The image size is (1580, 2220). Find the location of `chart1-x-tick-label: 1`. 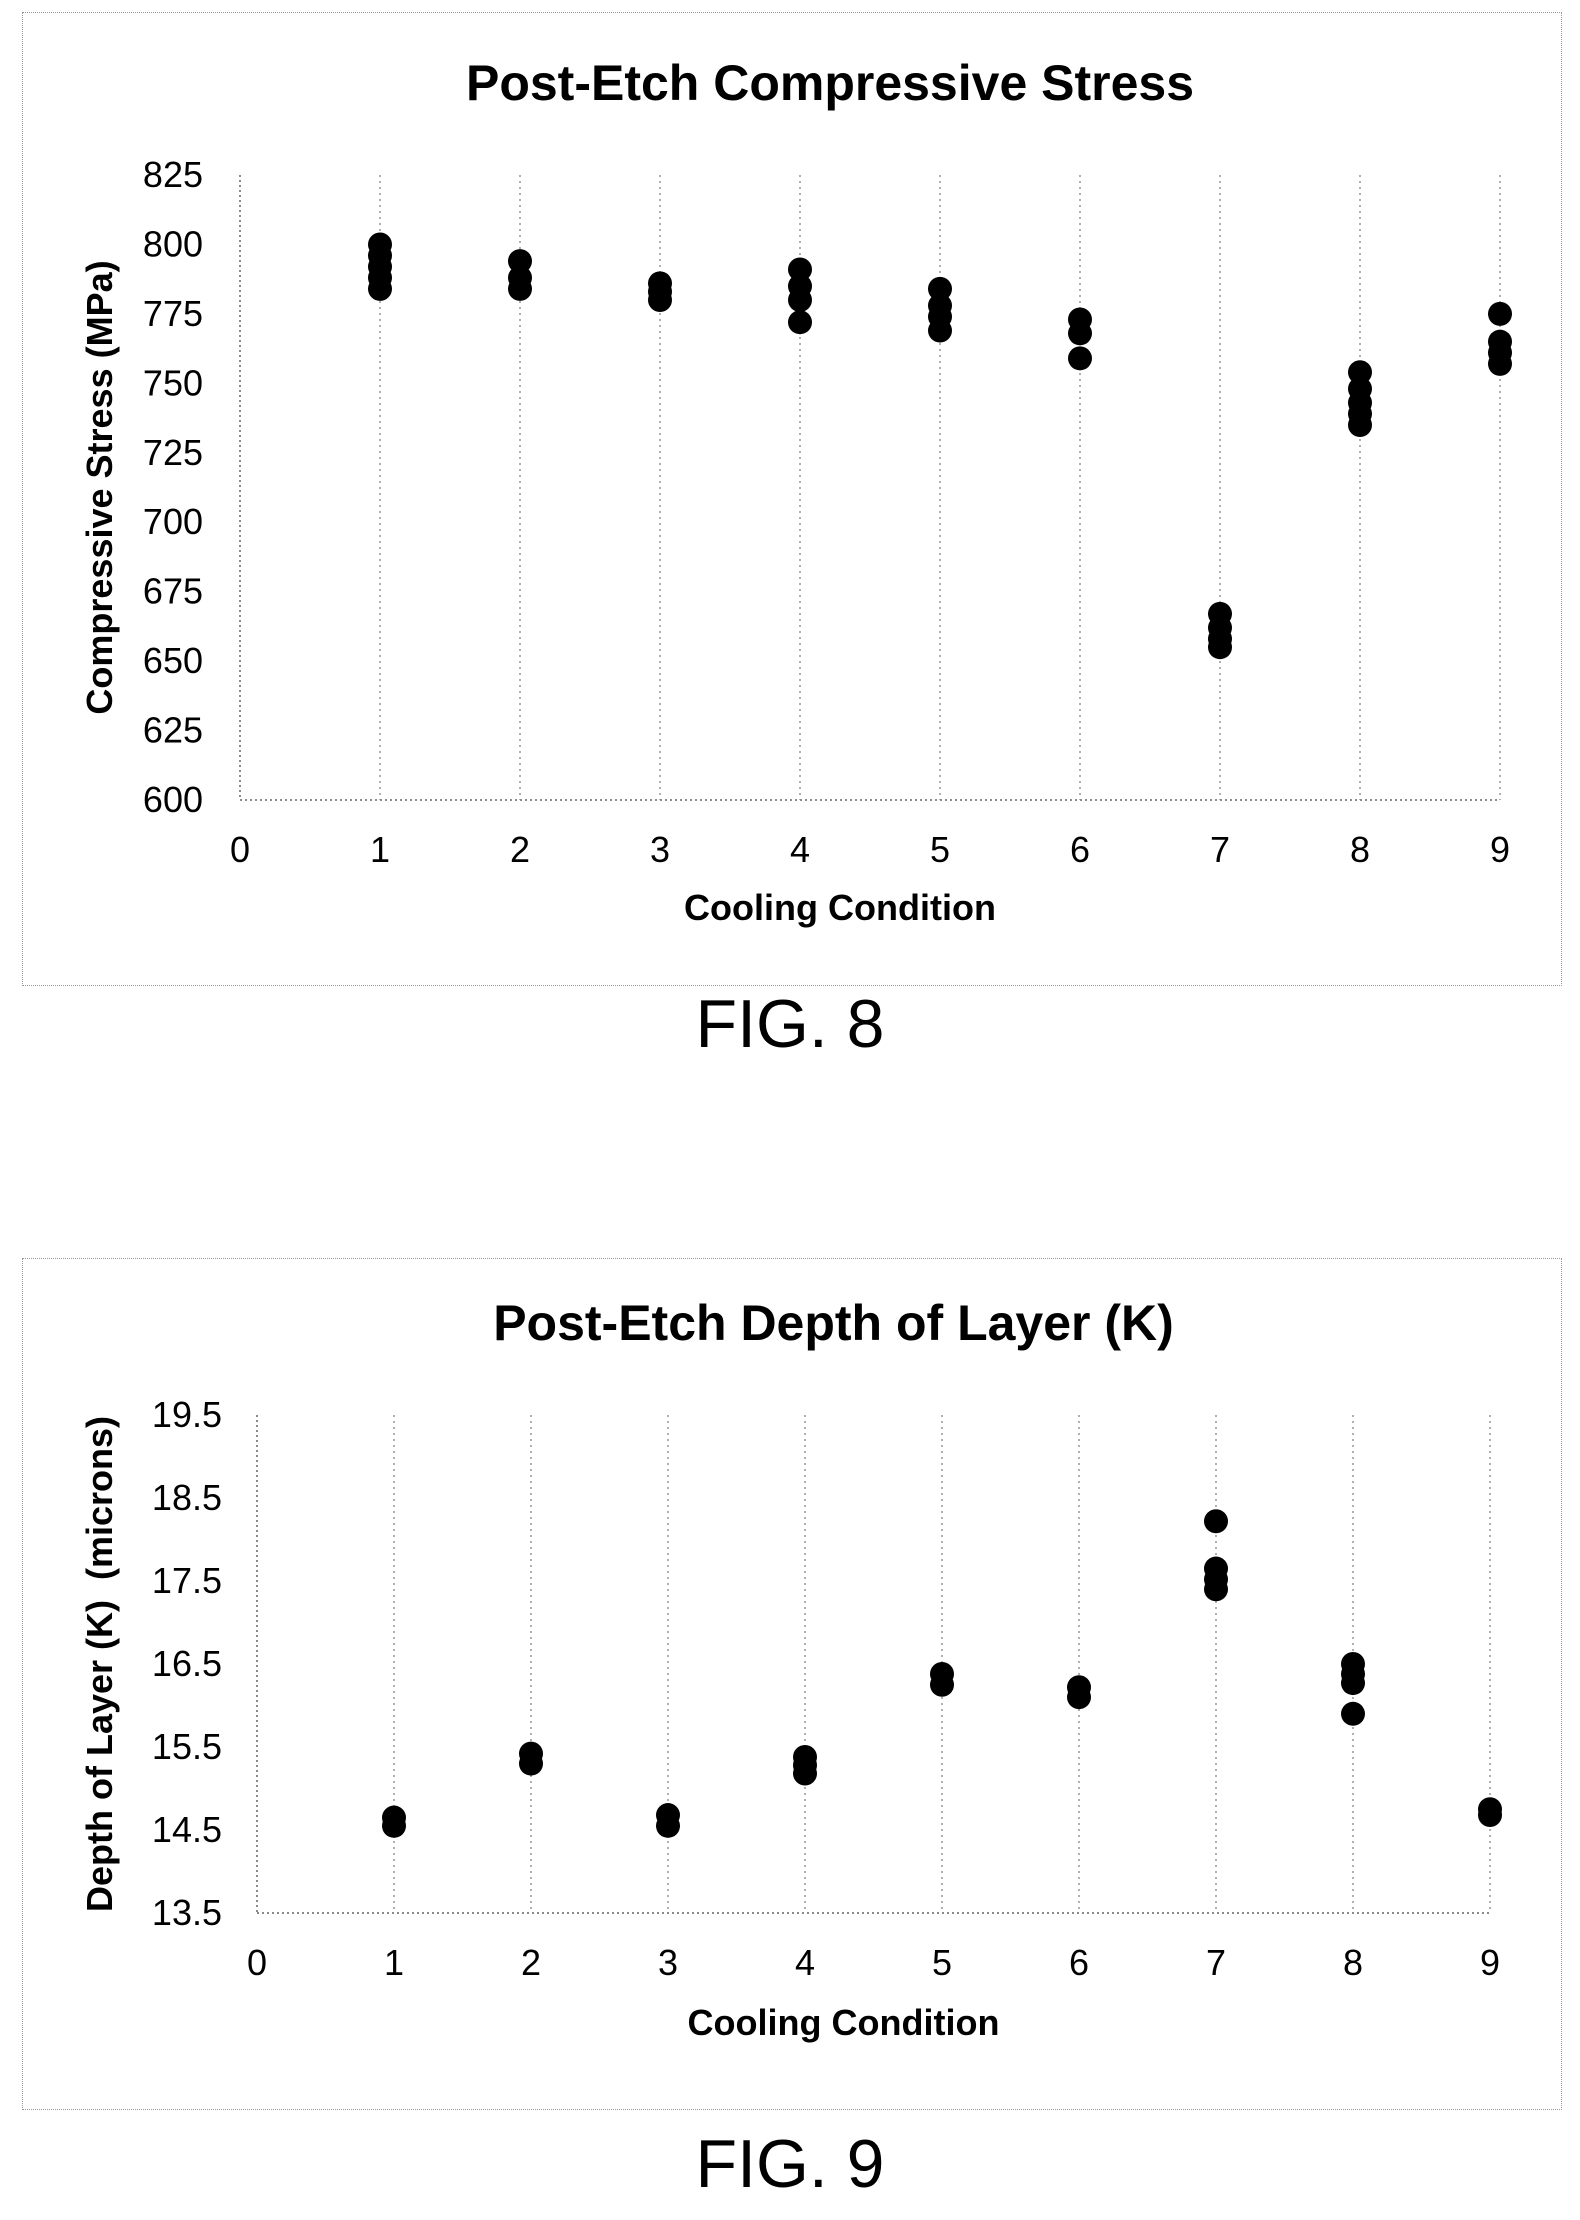

chart1-x-tick-label: 1 is located at coordinates (380, 849).